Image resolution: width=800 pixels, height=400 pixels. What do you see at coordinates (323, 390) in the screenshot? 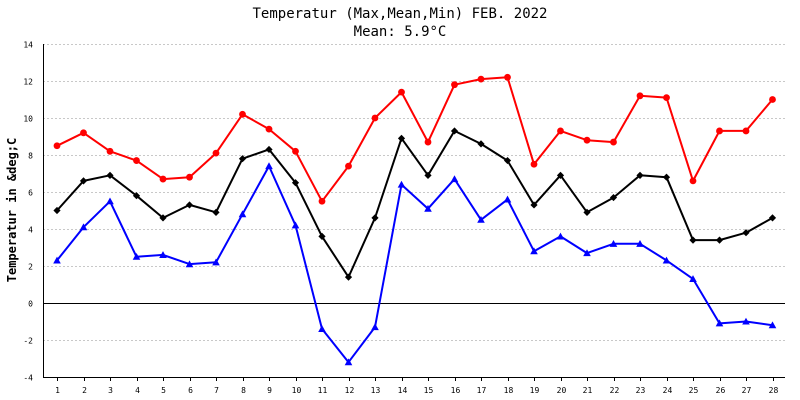
I see `x-tick-label: 11` at bounding box center [323, 390].